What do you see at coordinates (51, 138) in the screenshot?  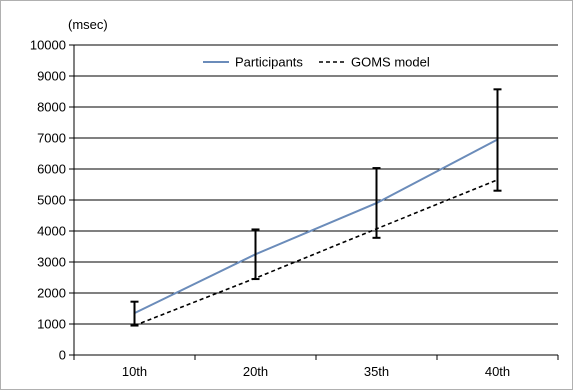 I see `y-tick-label: 7000` at bounding box center [51, 138].